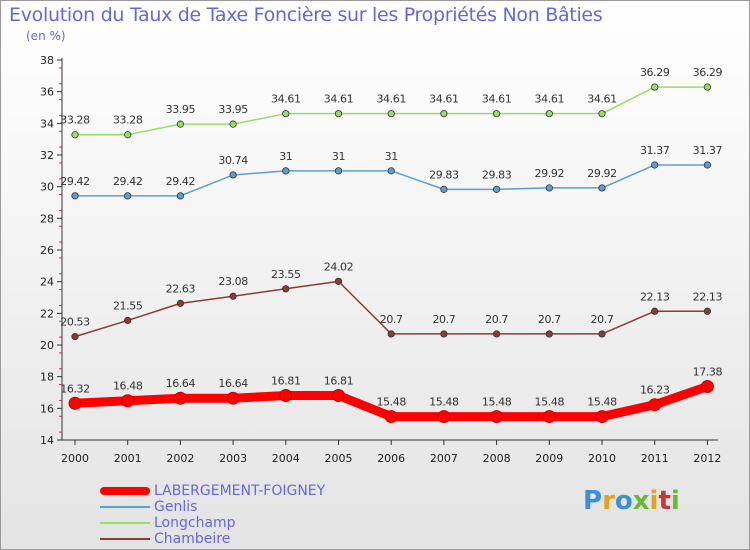  What do you see at coordinates (497, 458) in the screenshot?
I see `x-tick-label: 2008` at bounding box center [497, 458].